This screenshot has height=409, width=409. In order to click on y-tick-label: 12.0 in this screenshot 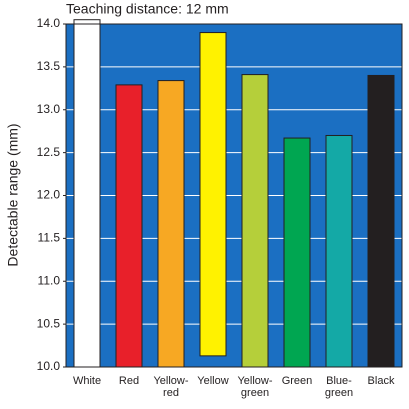, I will do `click(49, 195)`.